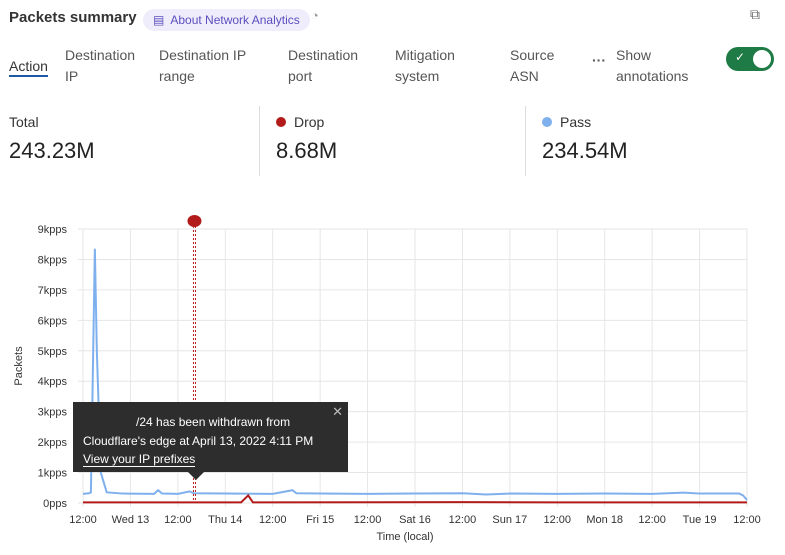  I want to click on y-tick-label: 5kpps, so click(53, 352).